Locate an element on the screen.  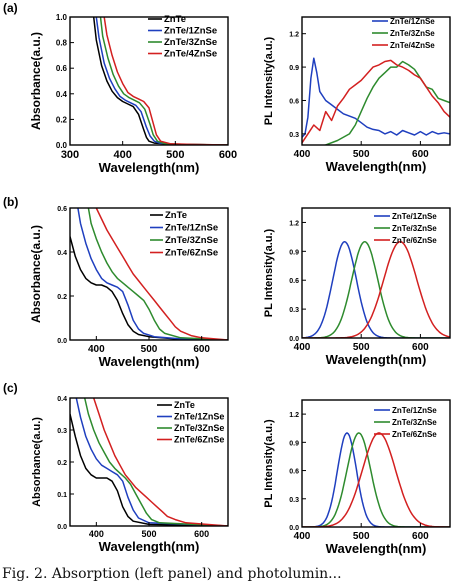
y-tick-label: 0.1 is located at coordinates (62, 495).